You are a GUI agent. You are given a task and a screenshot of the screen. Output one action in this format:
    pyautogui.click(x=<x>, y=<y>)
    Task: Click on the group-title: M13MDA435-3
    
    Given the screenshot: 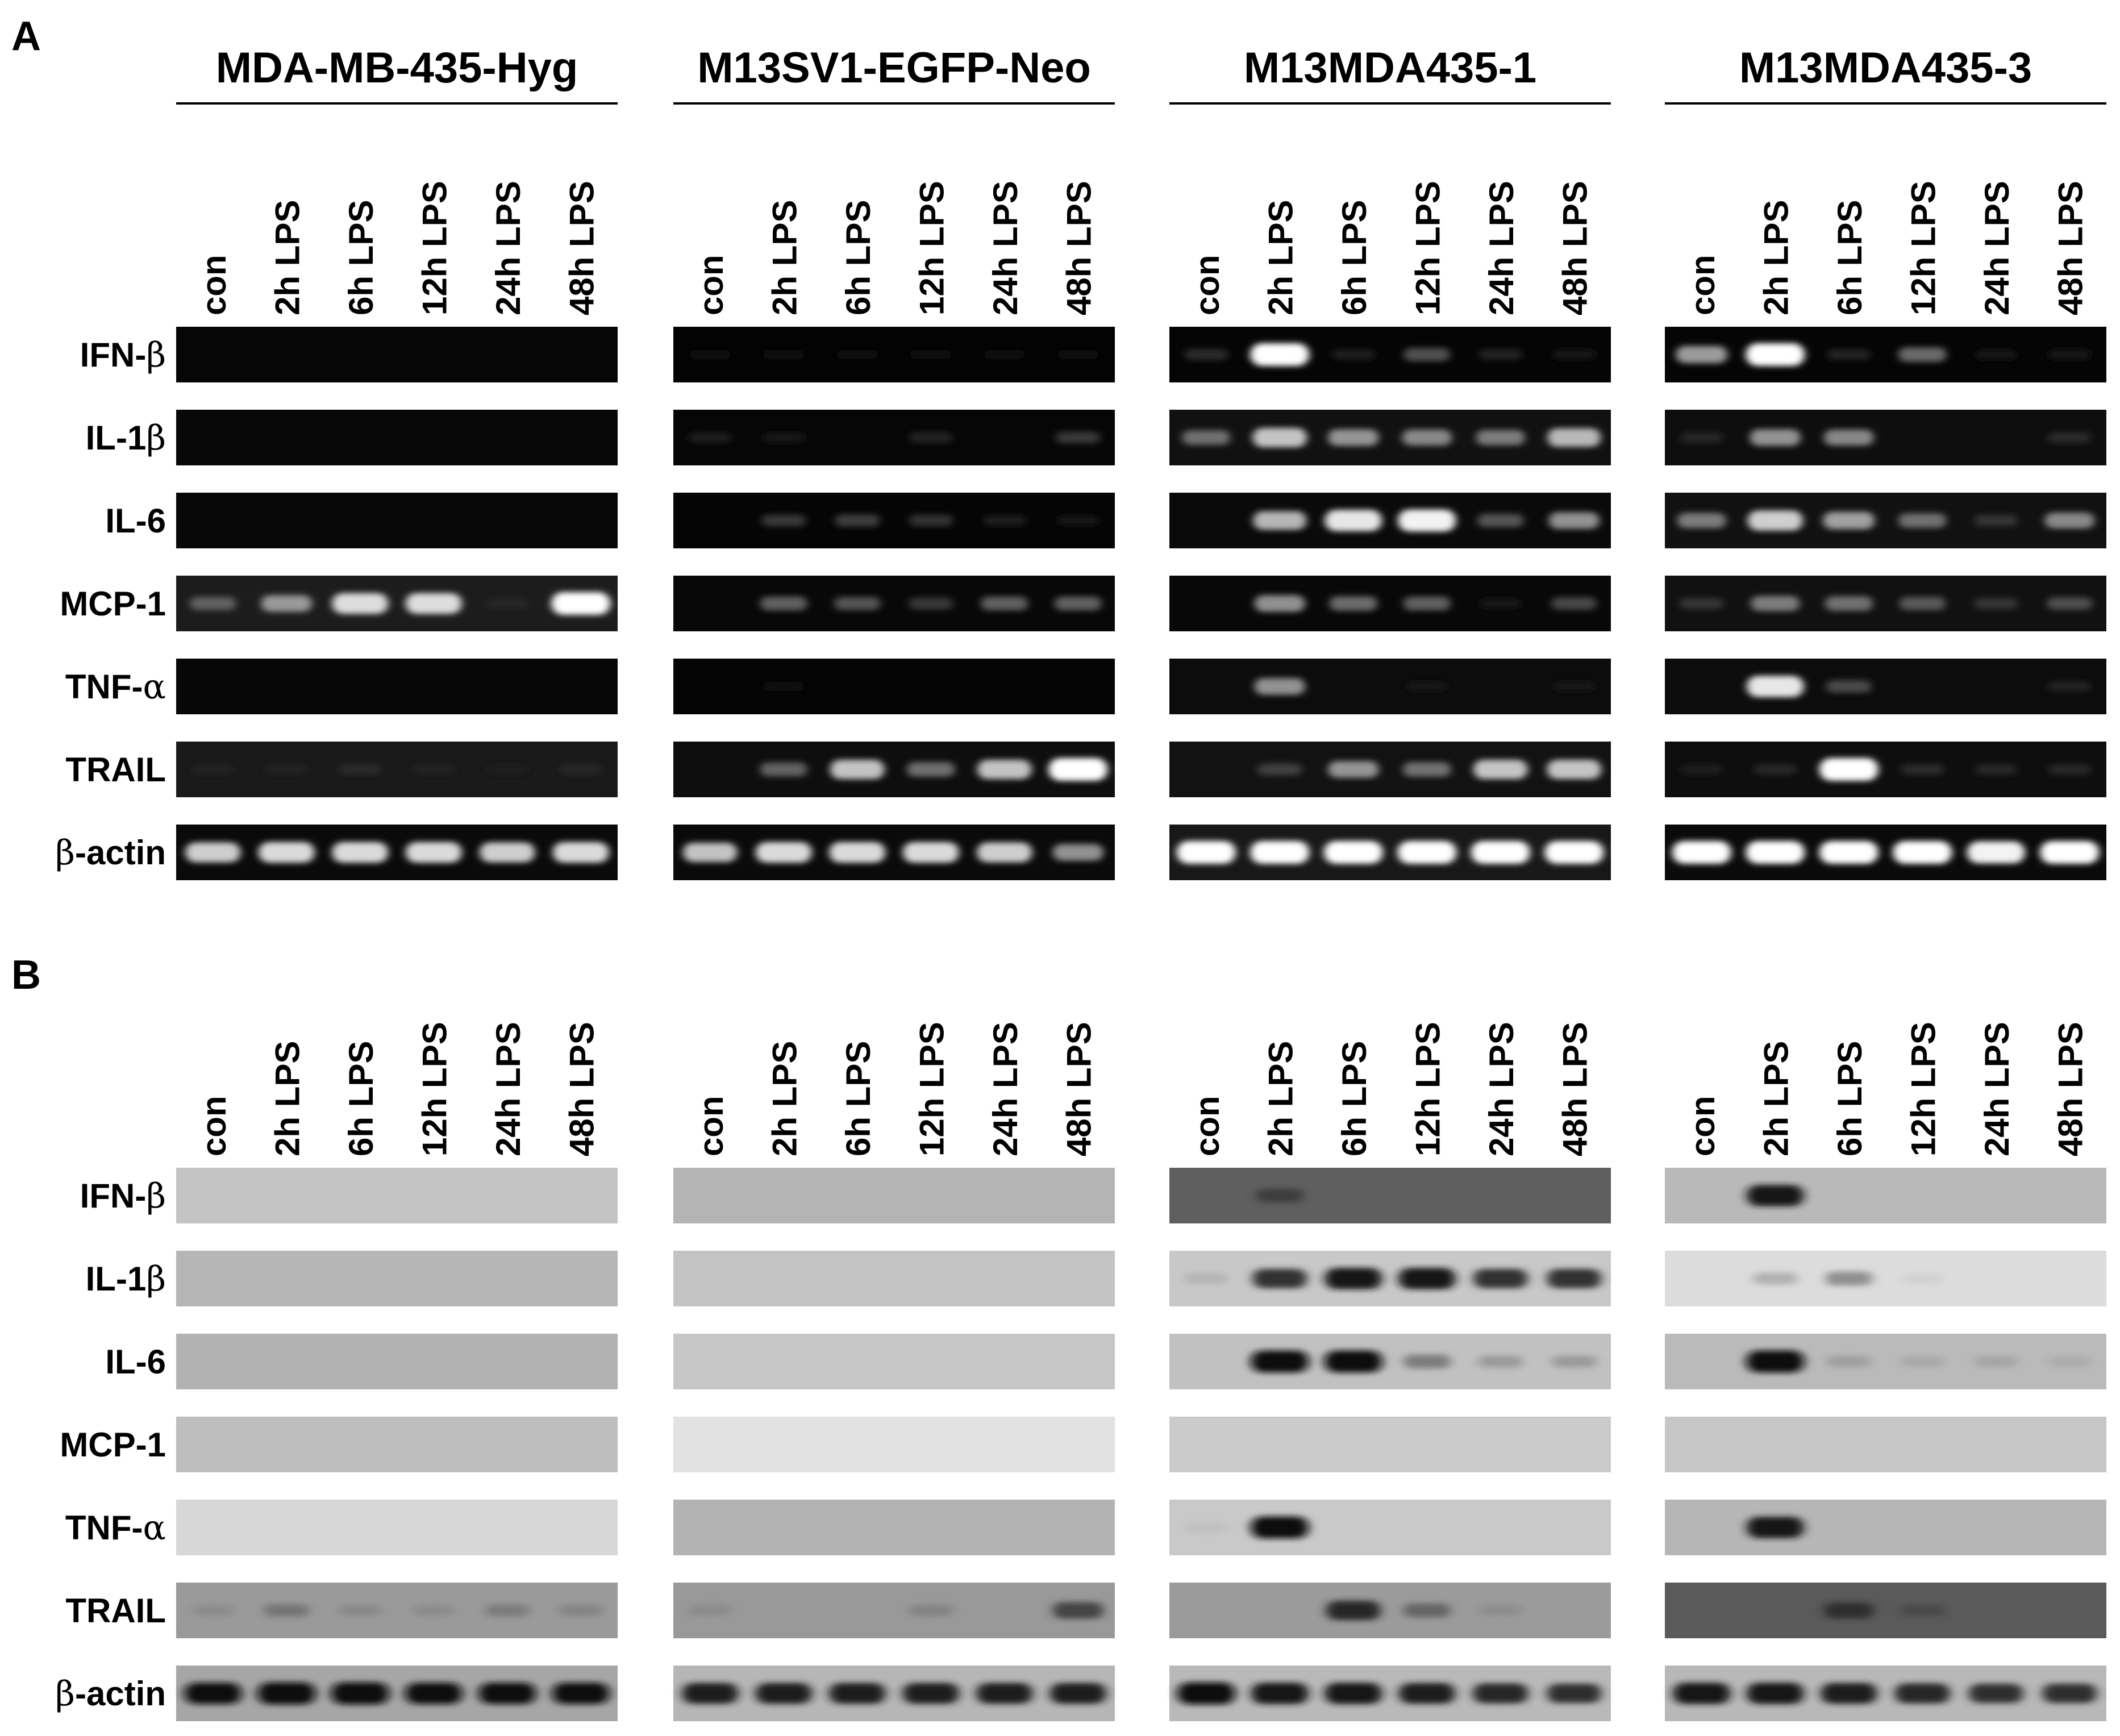 What is the action you would take?
    pyautogui.click(x=1885, y=68)
    